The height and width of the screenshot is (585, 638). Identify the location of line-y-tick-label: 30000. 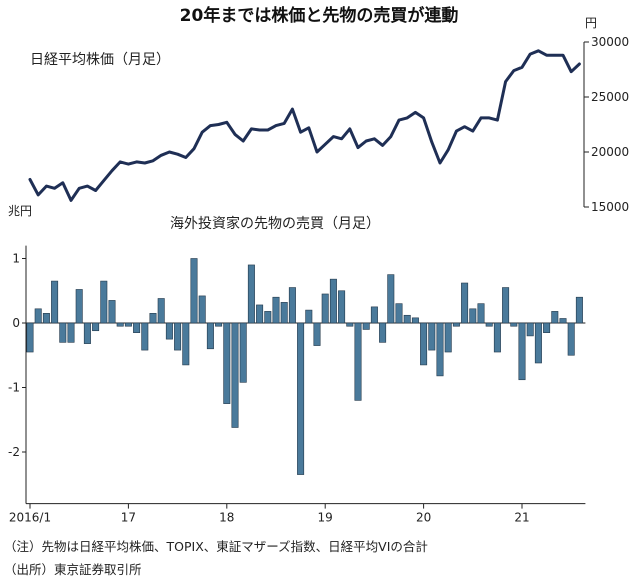
(610, 42).